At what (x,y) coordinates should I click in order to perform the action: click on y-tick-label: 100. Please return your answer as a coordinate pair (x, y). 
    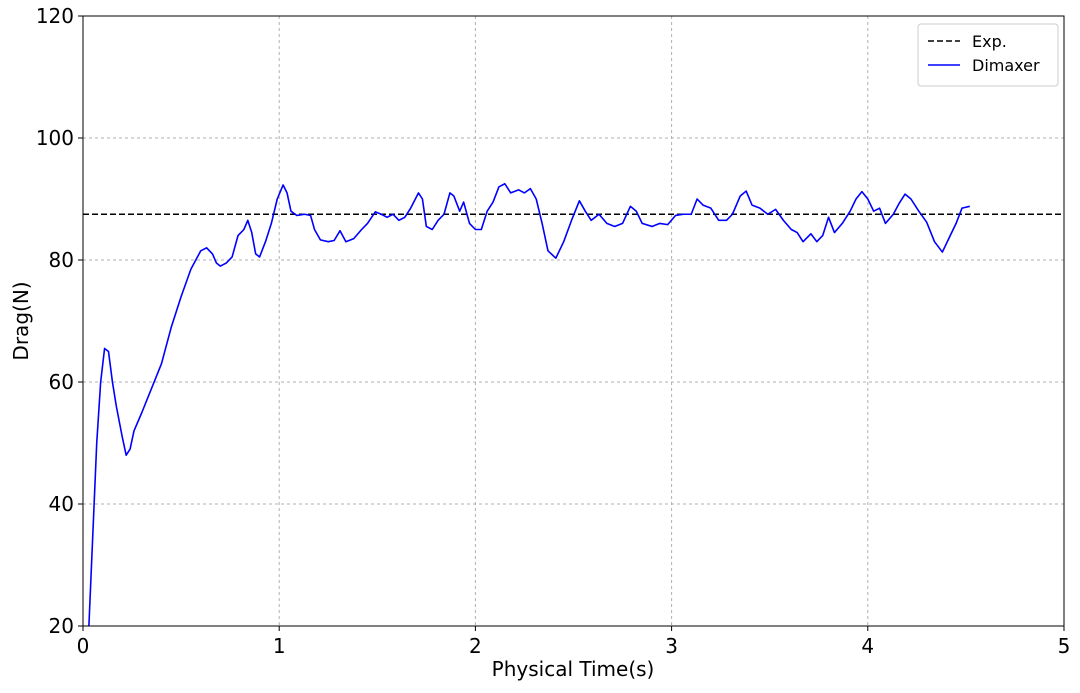
    Looking at the image, I should click on (55, 138).